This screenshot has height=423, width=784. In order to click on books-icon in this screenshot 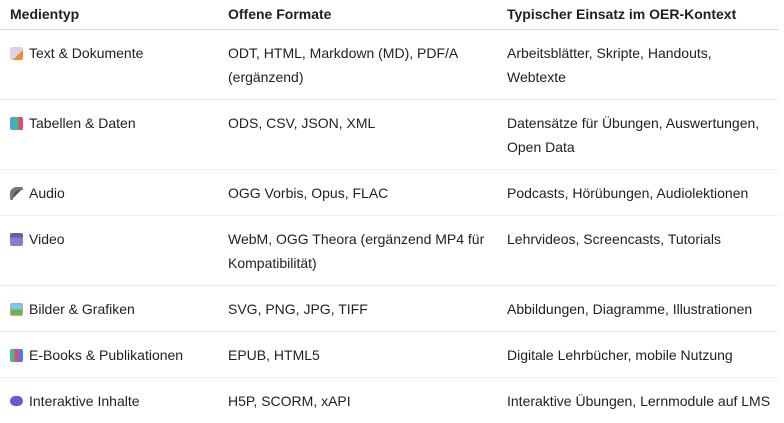, I will do `click(16, 355)`.